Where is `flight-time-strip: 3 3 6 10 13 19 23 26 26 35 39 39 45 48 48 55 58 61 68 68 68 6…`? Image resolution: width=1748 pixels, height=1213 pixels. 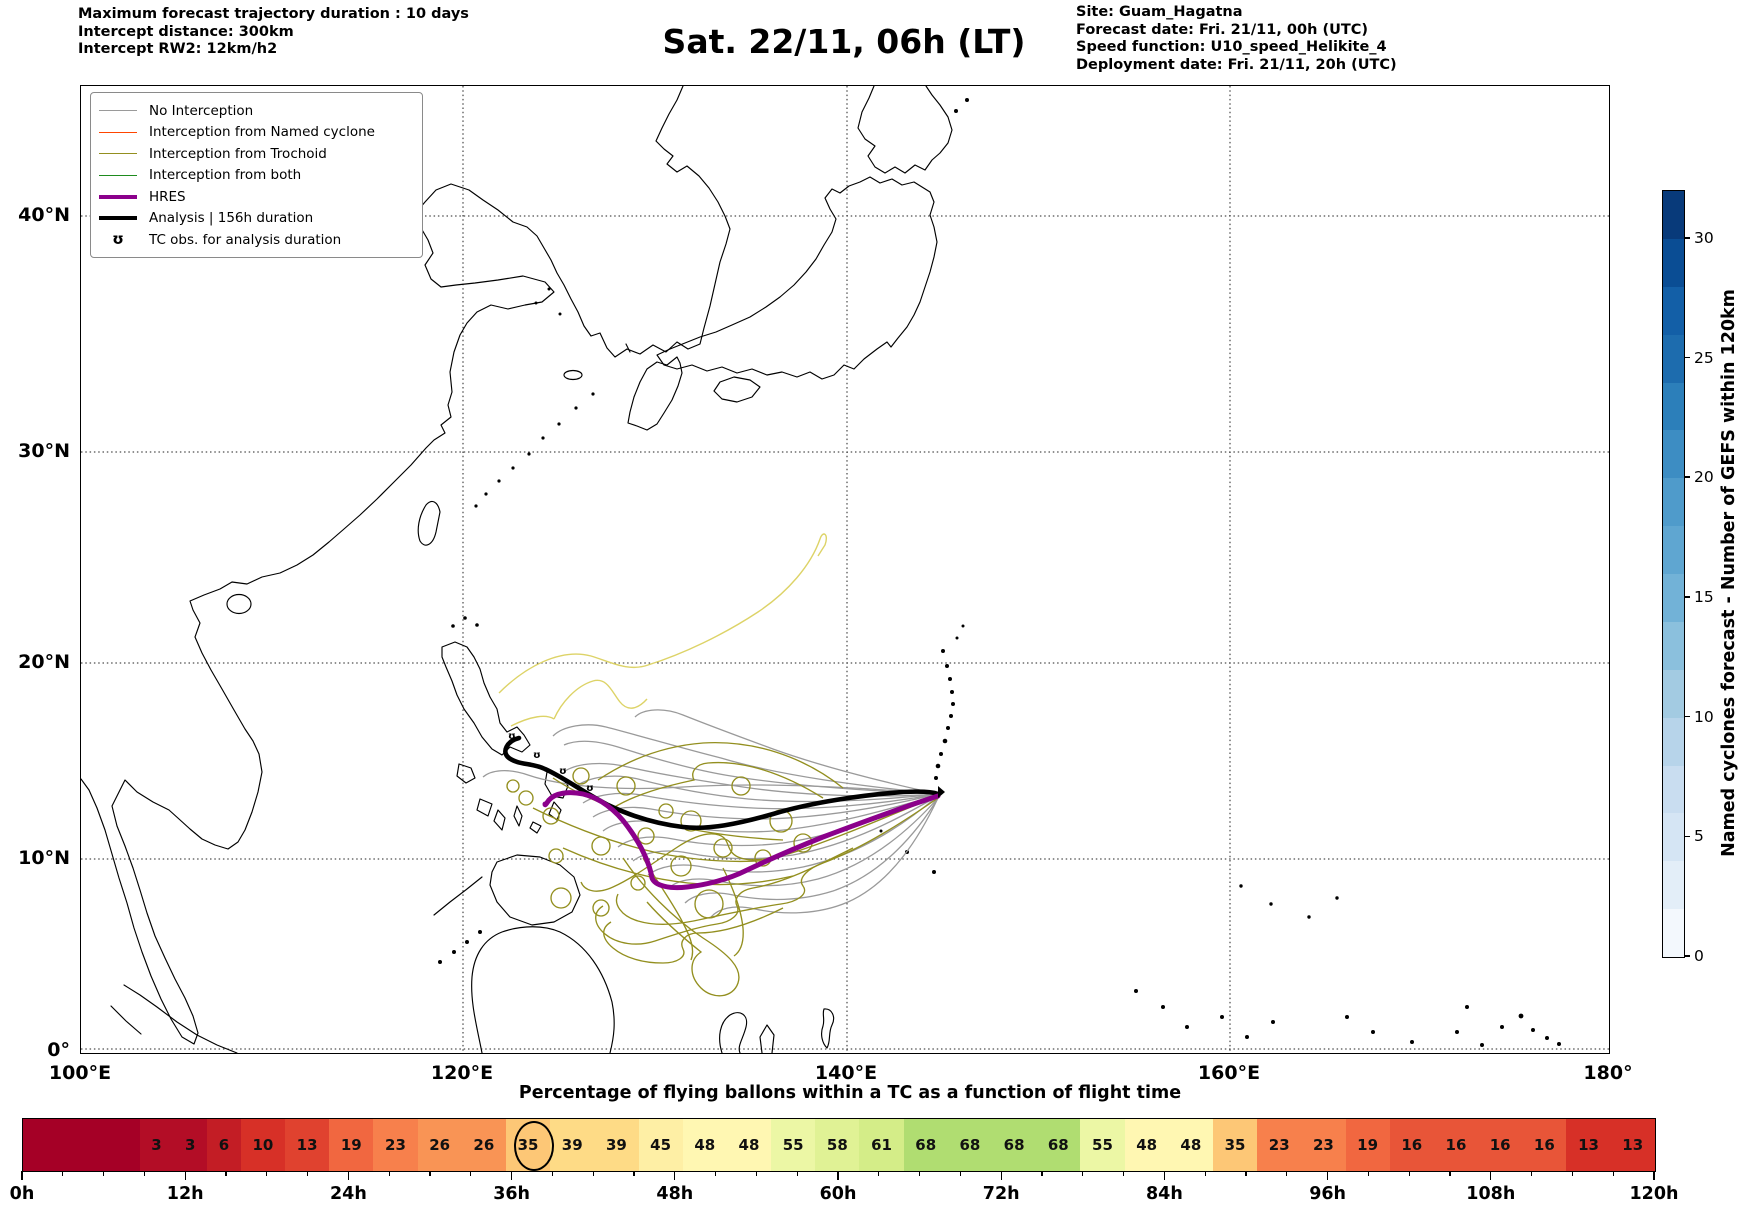
flight-time-strip: 3 3 6 10 13 19 23 26 26 35 39 39 45 48 48 55 58 61 68 68 68 6… is located at coordinates (839, 1145).